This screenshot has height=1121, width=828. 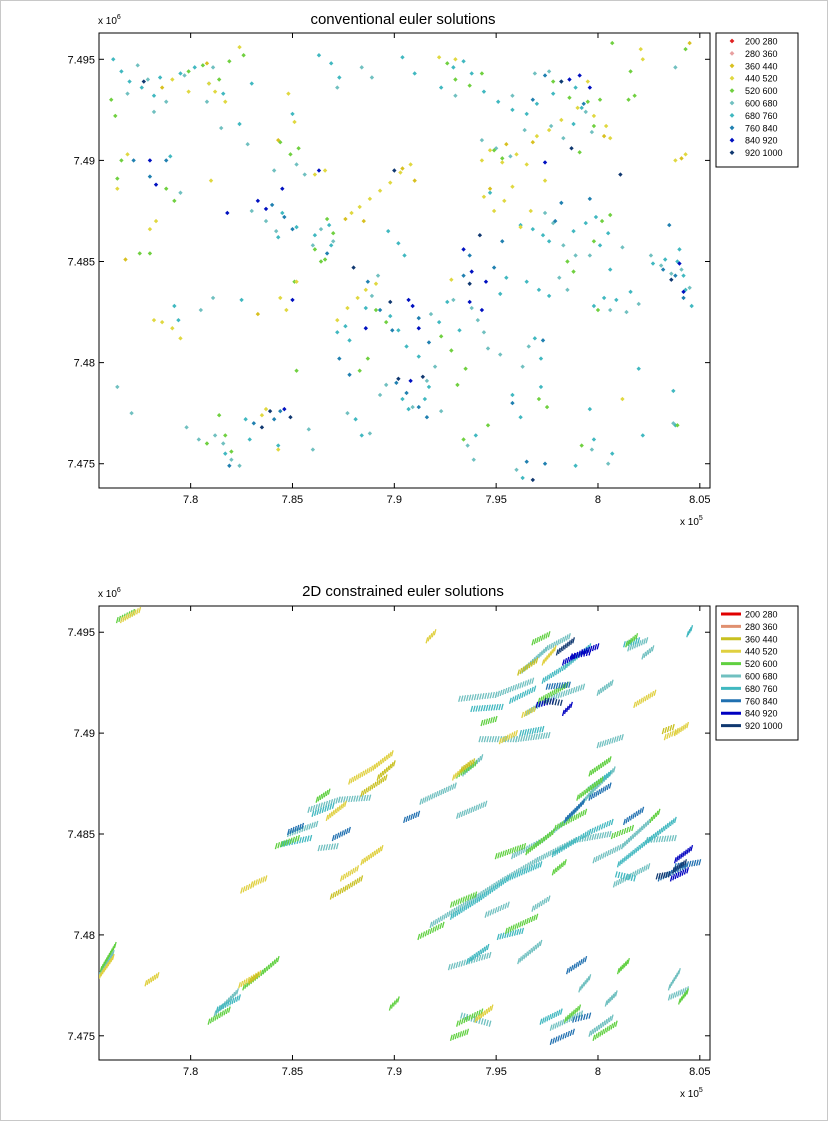 I want to click on y-tick-label: 7.485, so click(x=81, y=263).